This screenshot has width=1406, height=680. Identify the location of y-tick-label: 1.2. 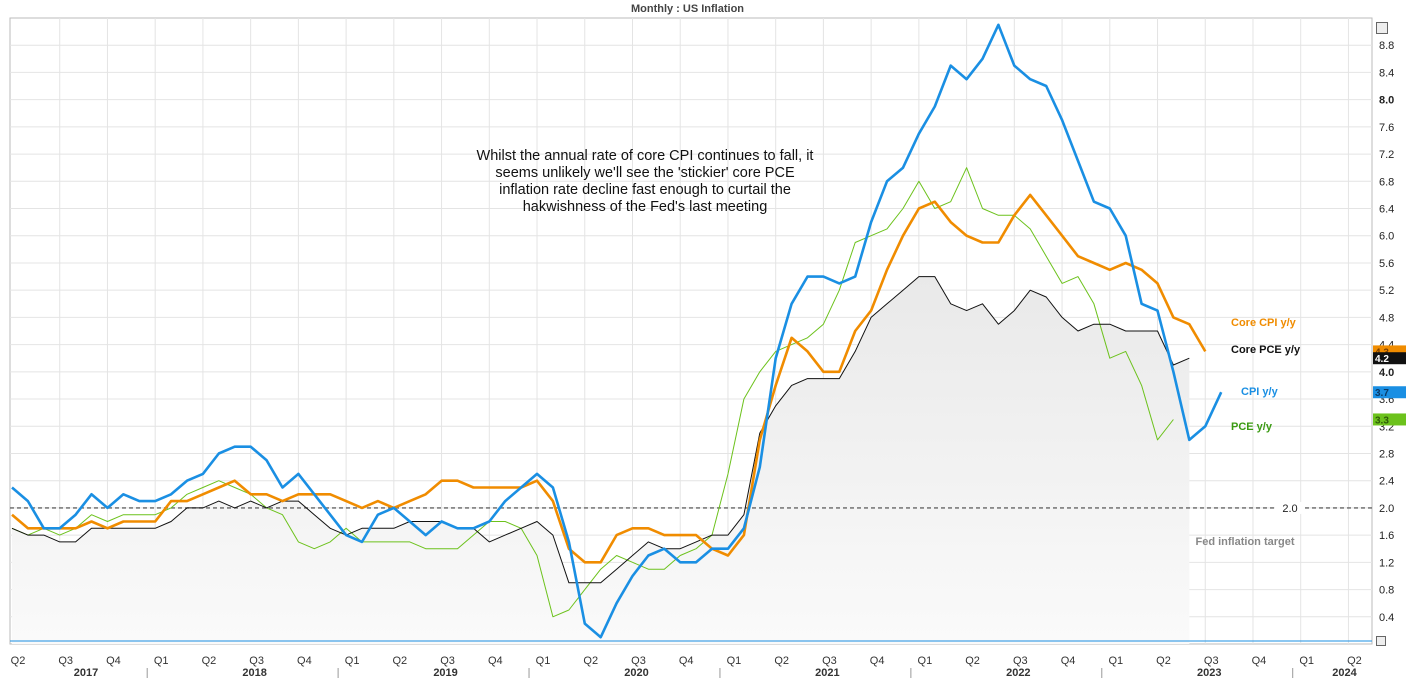
(1386, 563).